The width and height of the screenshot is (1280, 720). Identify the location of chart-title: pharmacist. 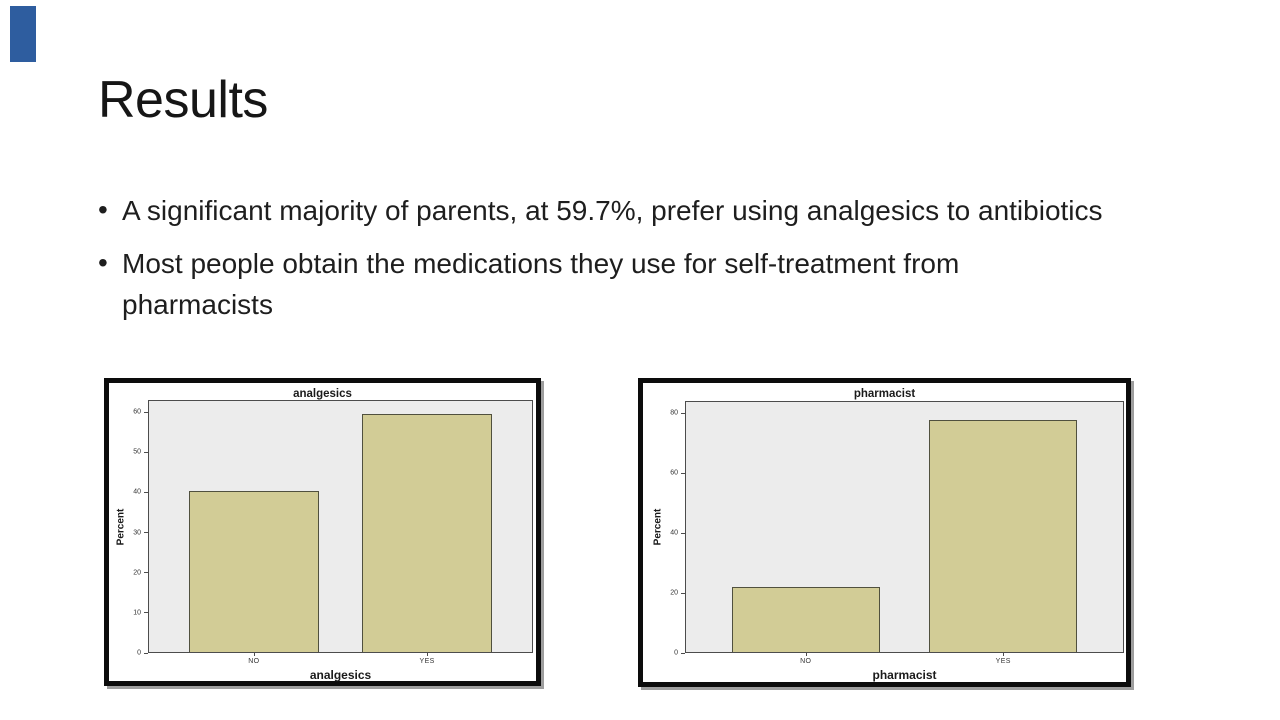
(884, 394).